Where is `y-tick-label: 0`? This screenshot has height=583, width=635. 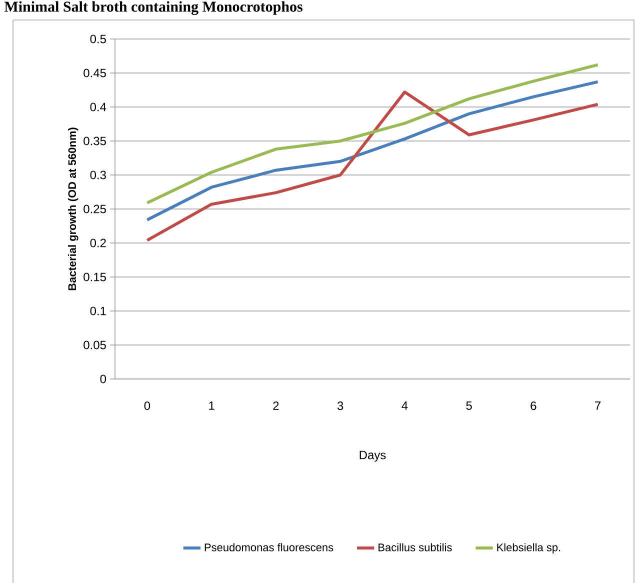
y-tick-label: 0 is located at coordinates (103, 379).